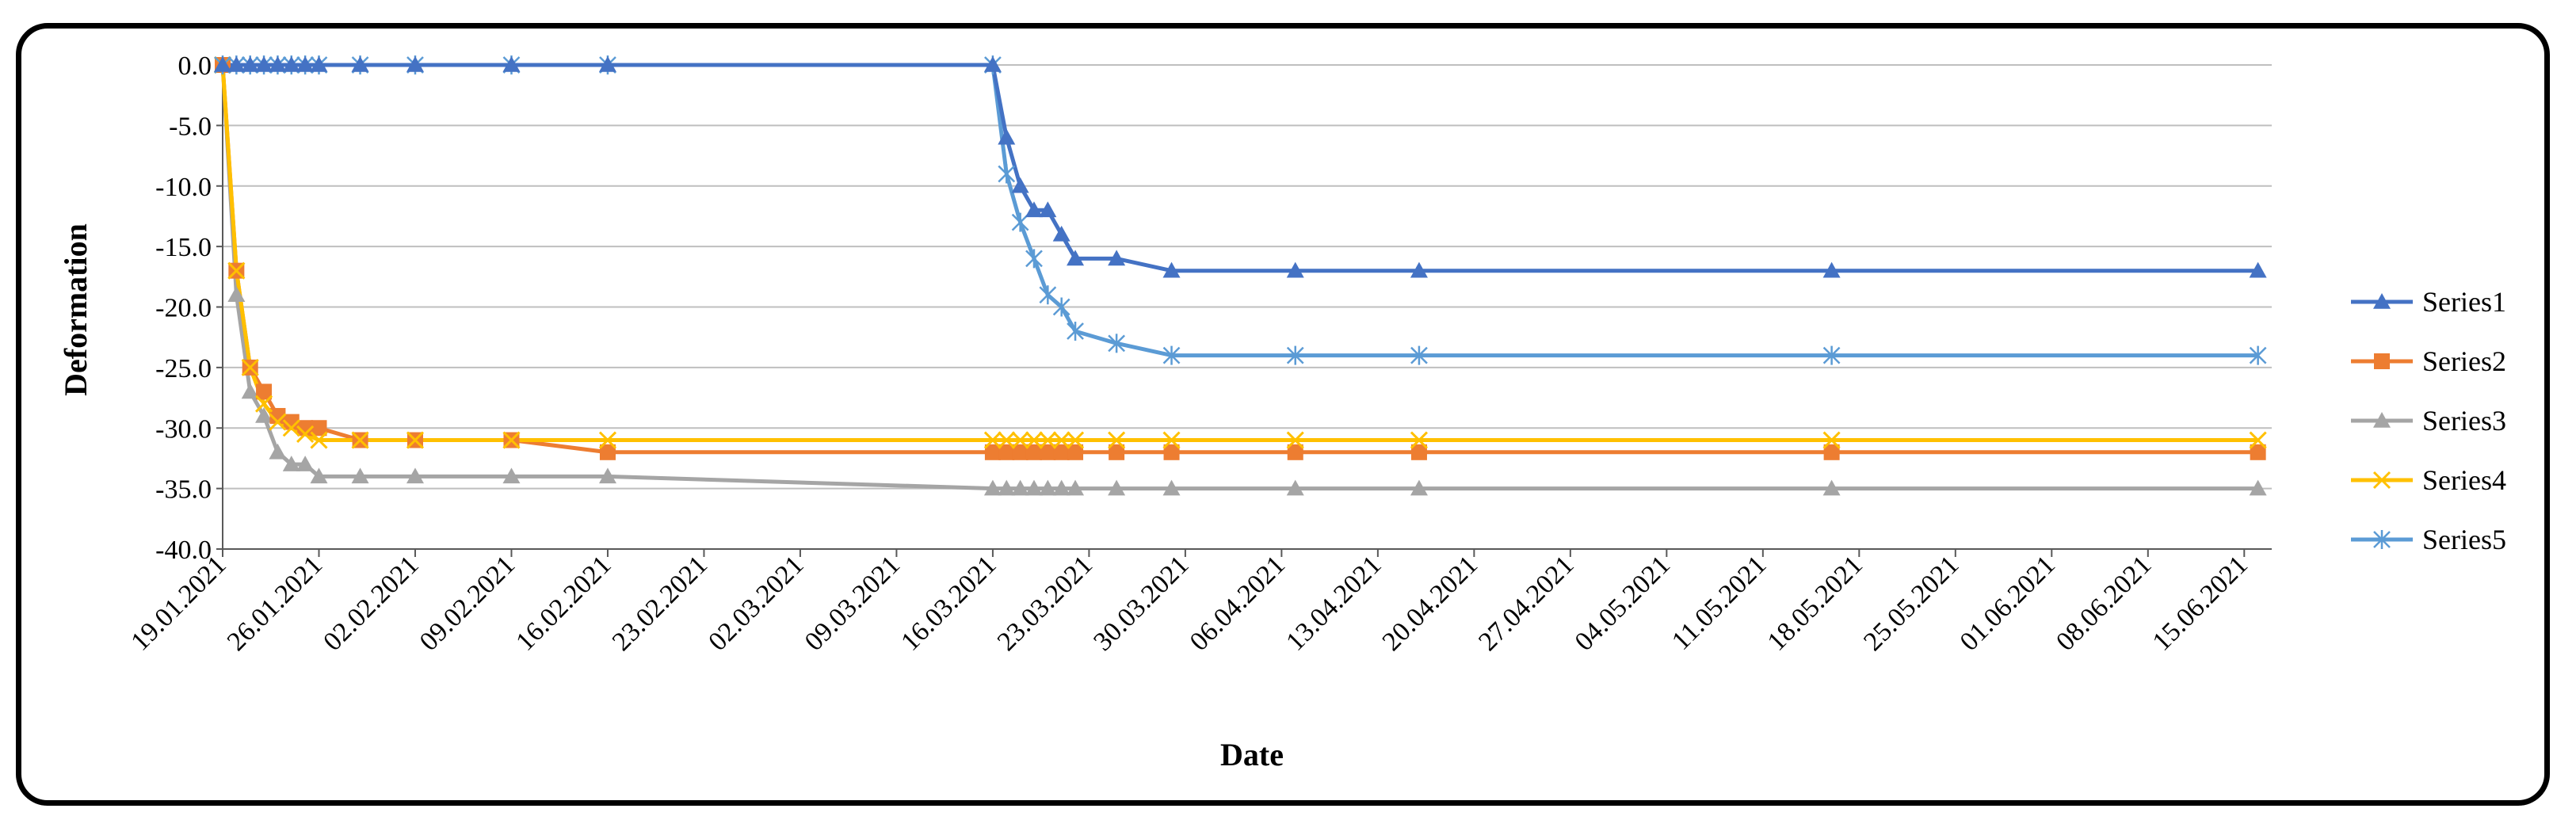 The height and width of the screenshot is (839, 2576). Describe the element at coordinates (1238, 603) in the screenshot. I see `x-tick-label: 06.04.2021` at that location.